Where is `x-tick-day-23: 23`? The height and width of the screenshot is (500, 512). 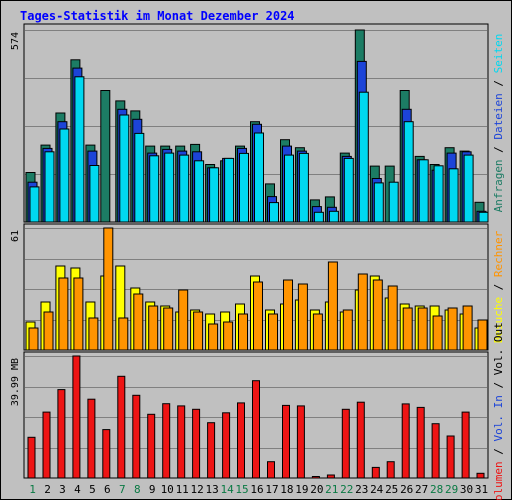 x-tick-day-23: 23 is located at coordinates (361, 489).